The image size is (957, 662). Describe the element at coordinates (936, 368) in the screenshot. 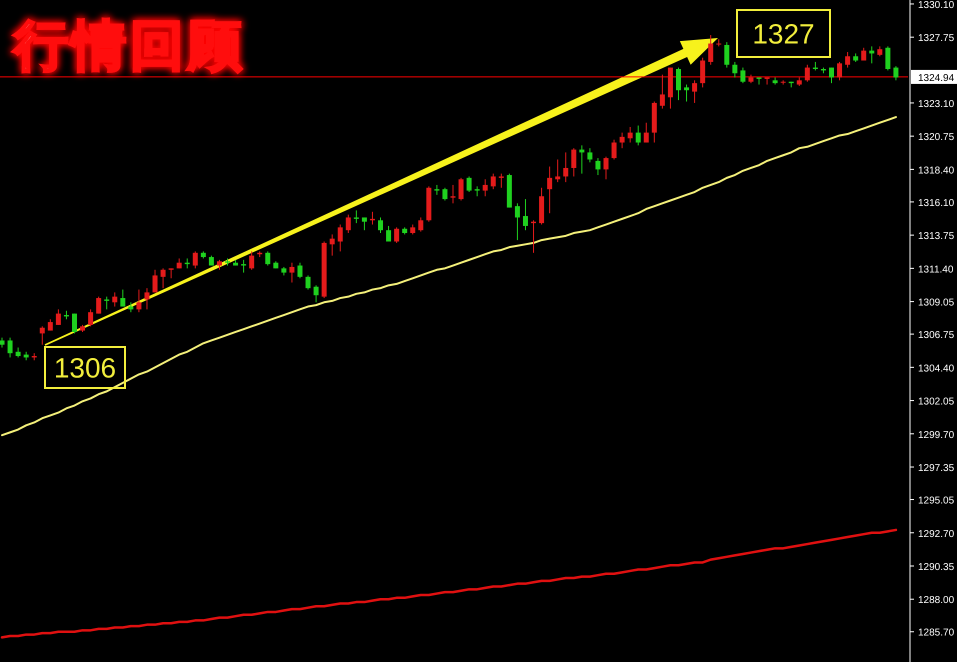

I see `y-tick-label: 1304.40` at that location.